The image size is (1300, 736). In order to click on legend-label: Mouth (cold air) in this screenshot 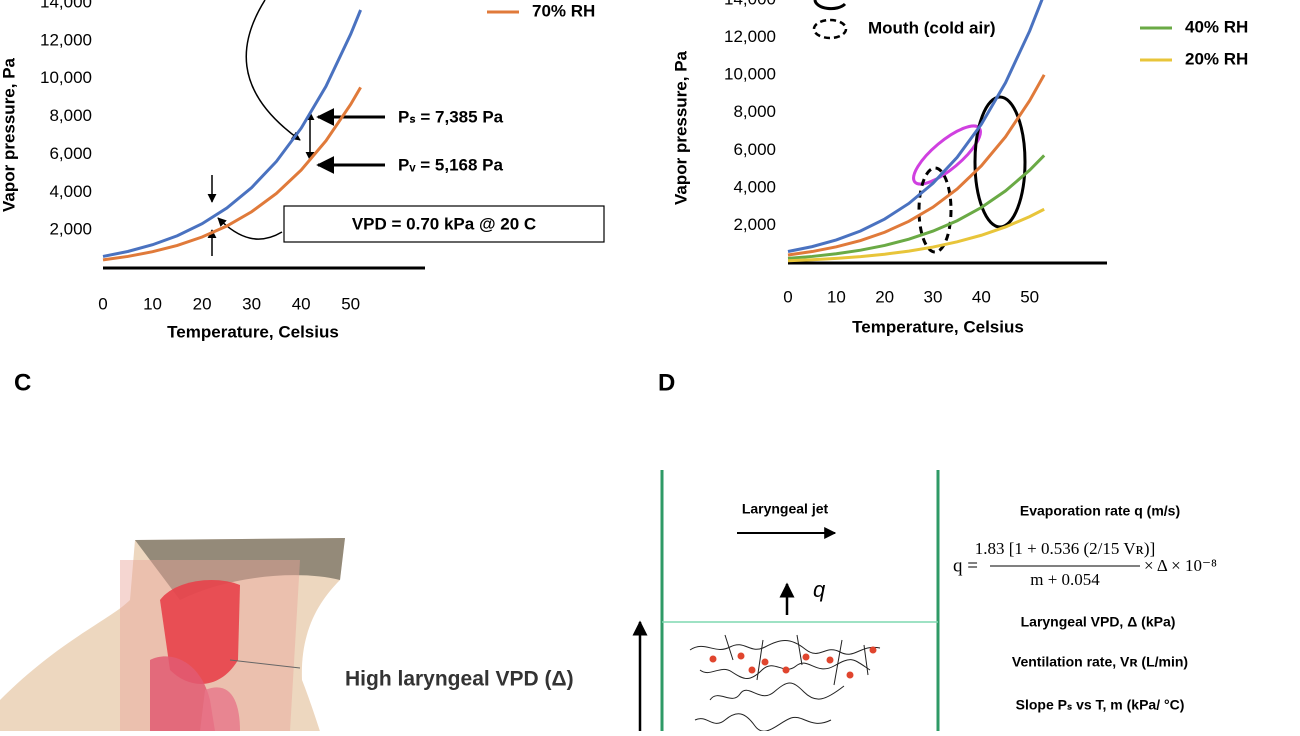, I will do `click(931, 27)`.